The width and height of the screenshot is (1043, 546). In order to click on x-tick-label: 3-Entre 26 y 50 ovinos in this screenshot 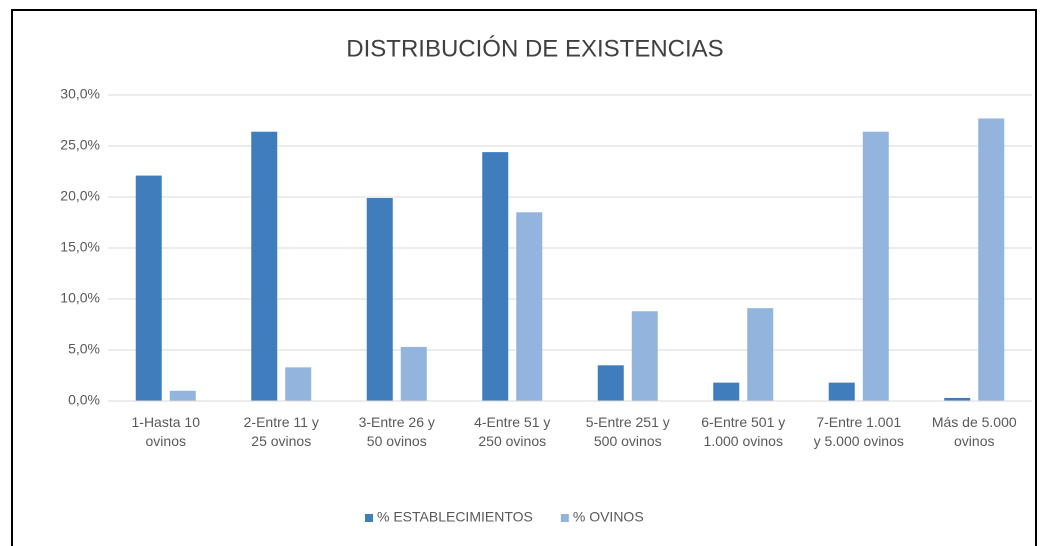, I will do `click(397, 431)`.